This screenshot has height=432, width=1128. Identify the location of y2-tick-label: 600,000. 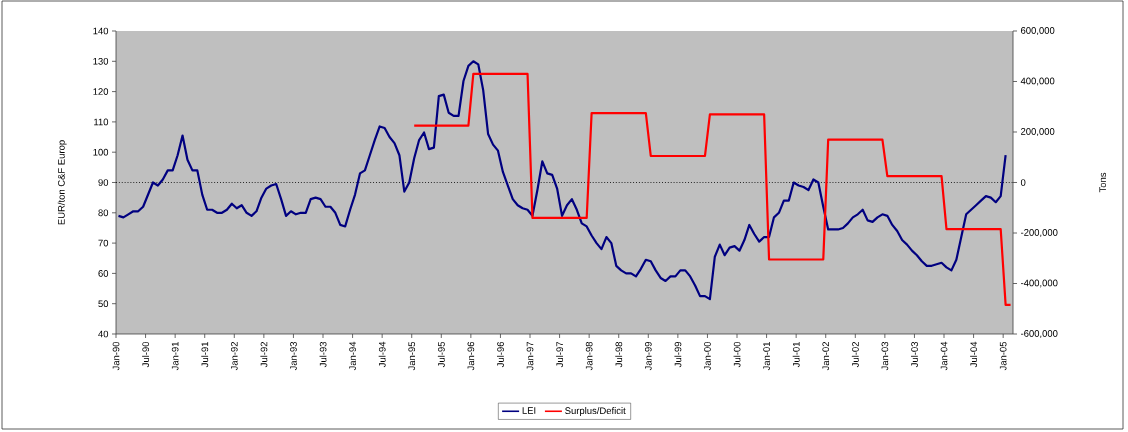
(1038, 31).